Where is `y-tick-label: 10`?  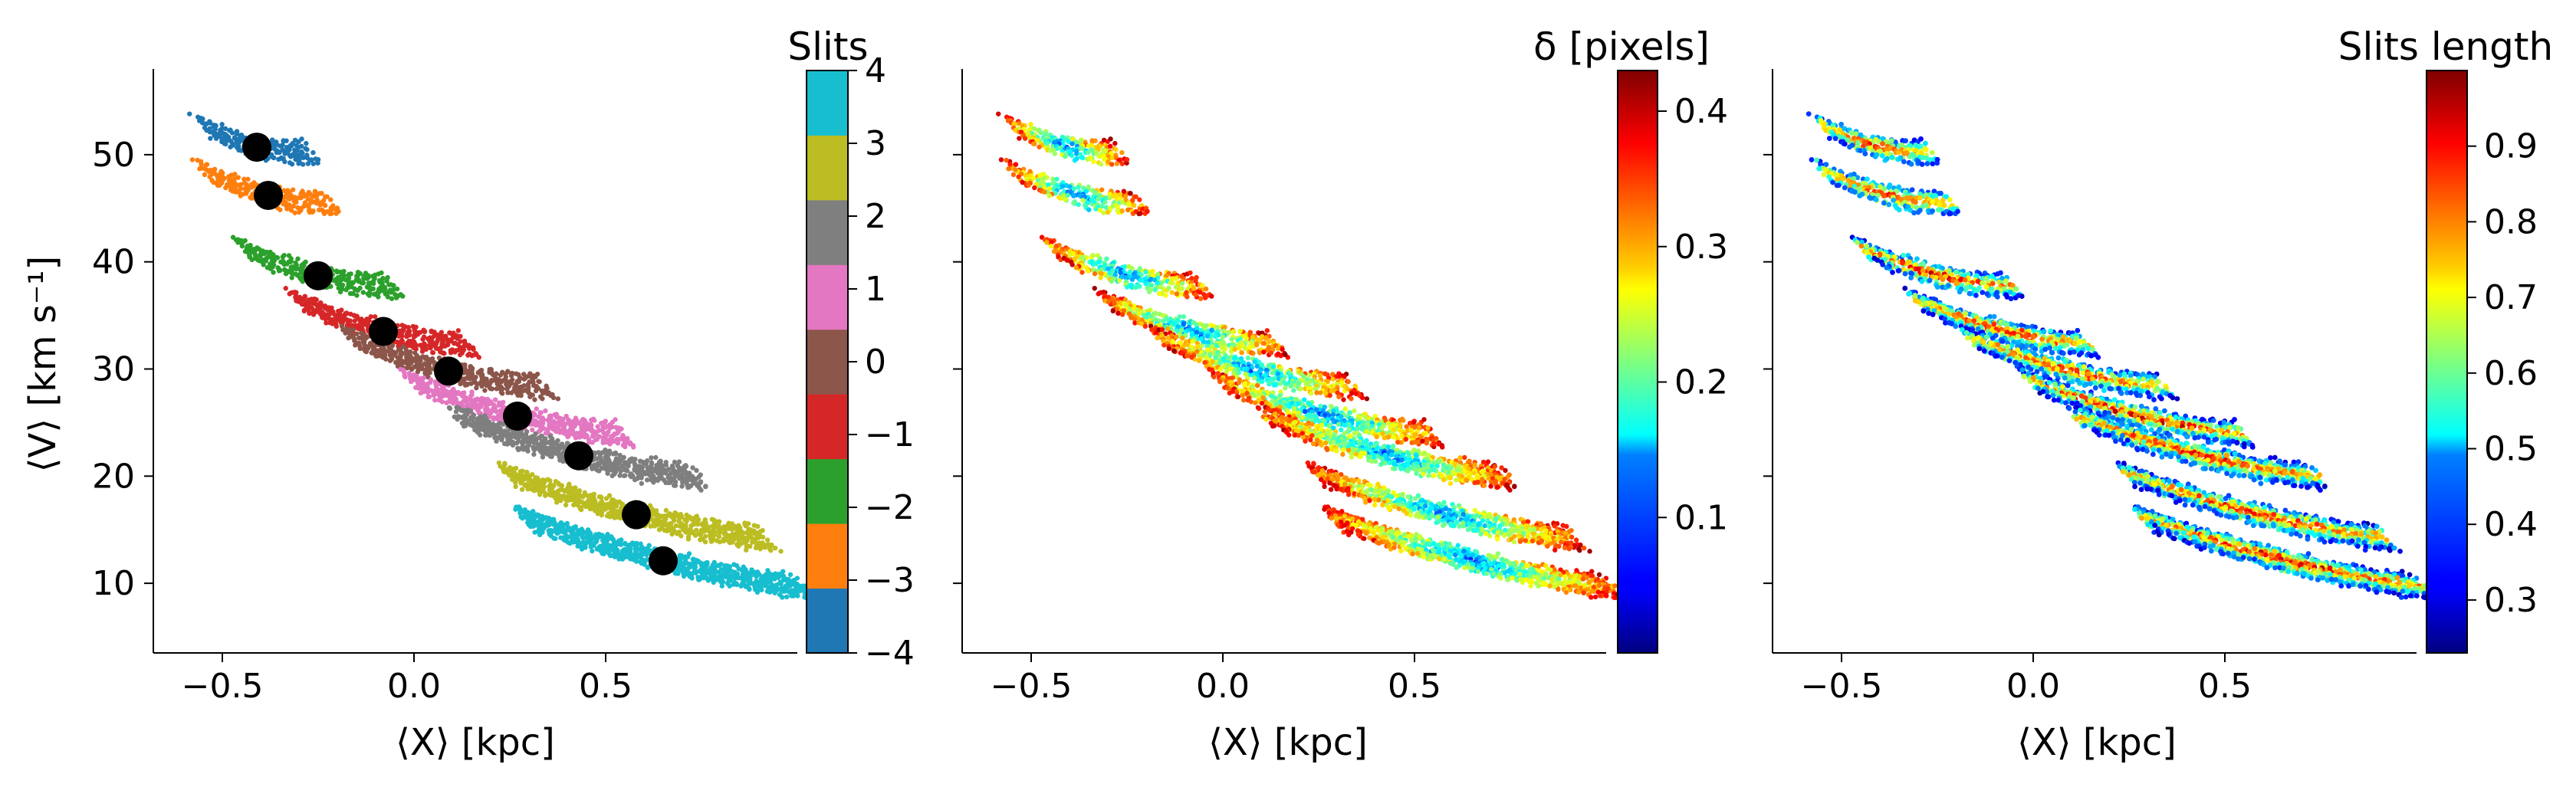
y-tick-label: 10 is located at coordinates (113, 584).